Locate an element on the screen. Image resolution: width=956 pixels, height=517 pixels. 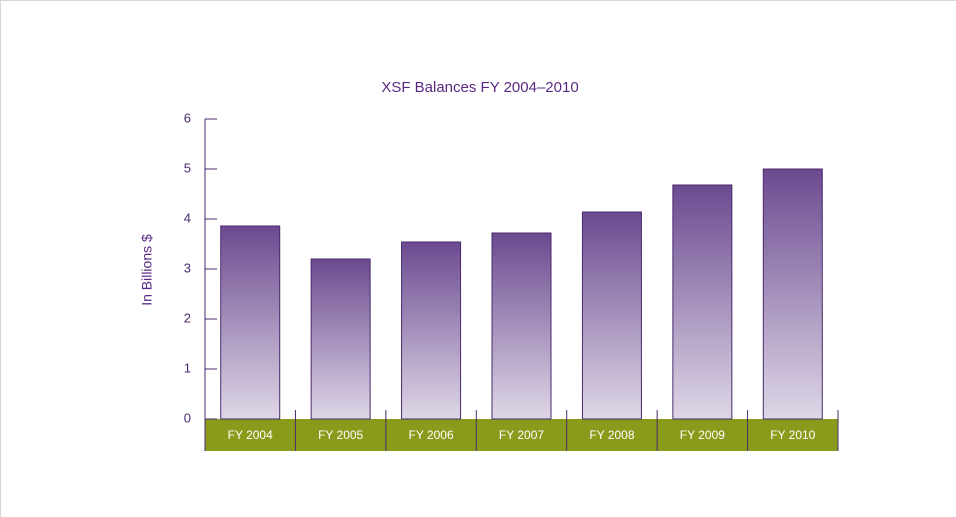
x-tick-label: FY 2006 is located at coordinates (430, 435).